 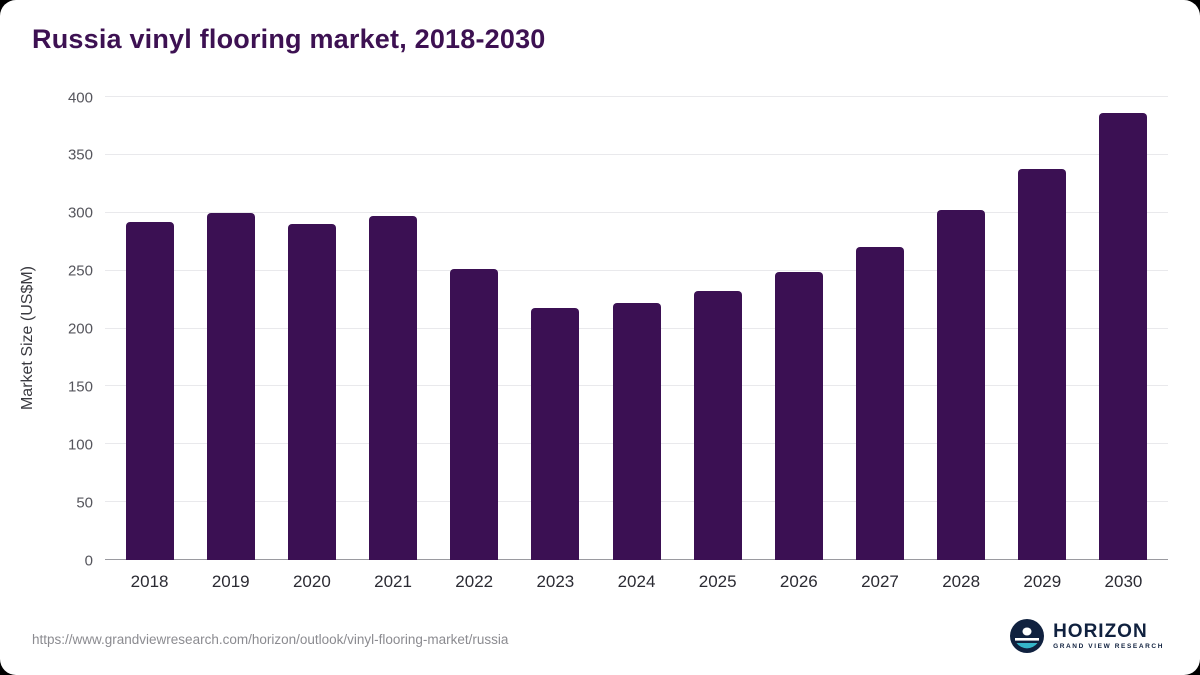 What do you see at coordinates (80, 271) in the screenshot?
I see `y-tick-label-250: 250` at bounding box center [80, 271].